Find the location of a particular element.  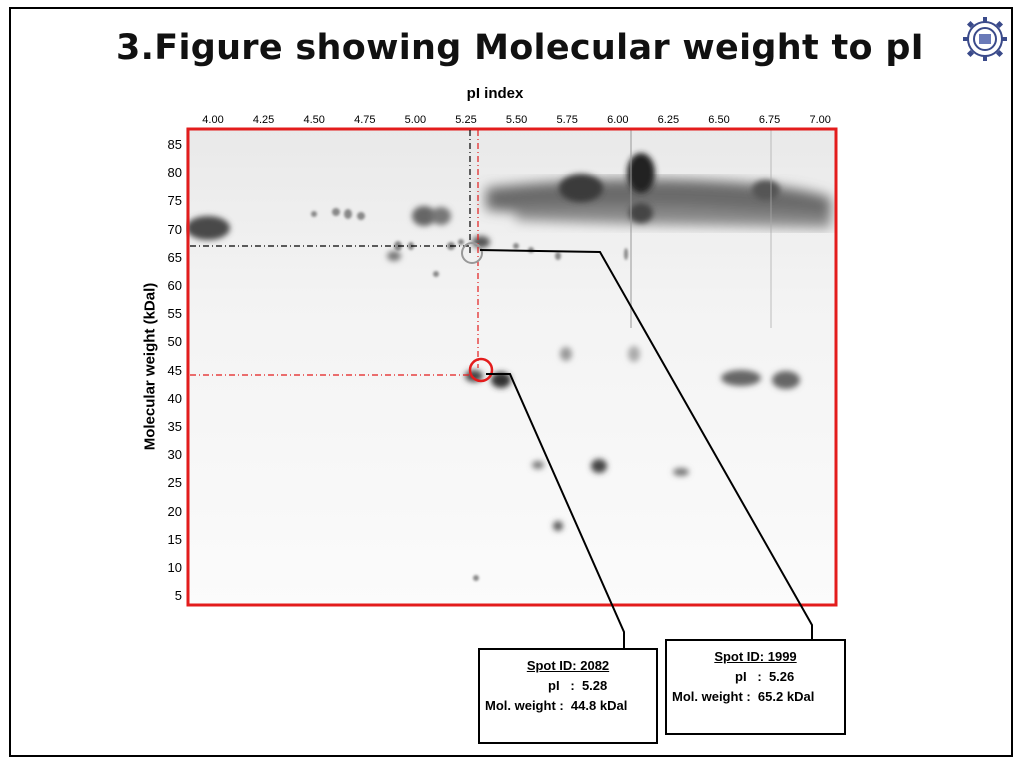

x-axis-title: pI index is located at coordinates (495, 93).